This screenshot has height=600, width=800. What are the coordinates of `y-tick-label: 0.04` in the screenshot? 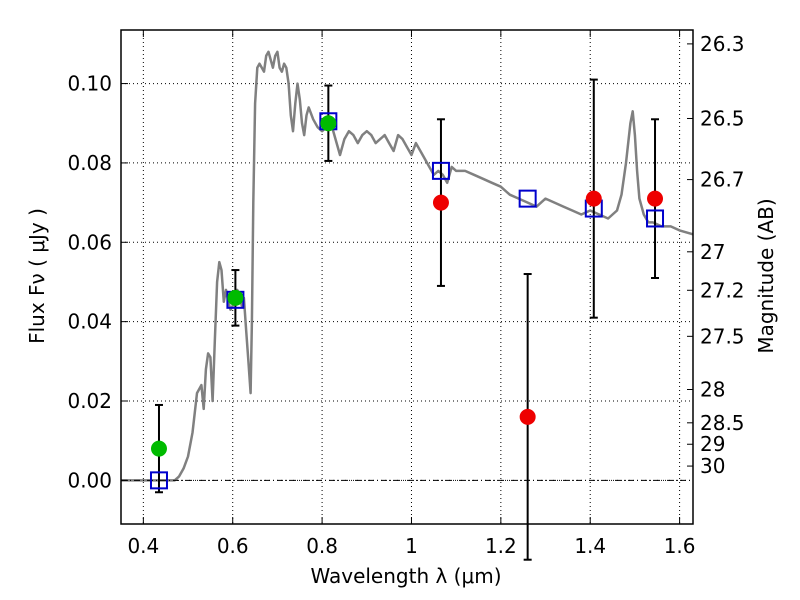 It's located at (89, 322).